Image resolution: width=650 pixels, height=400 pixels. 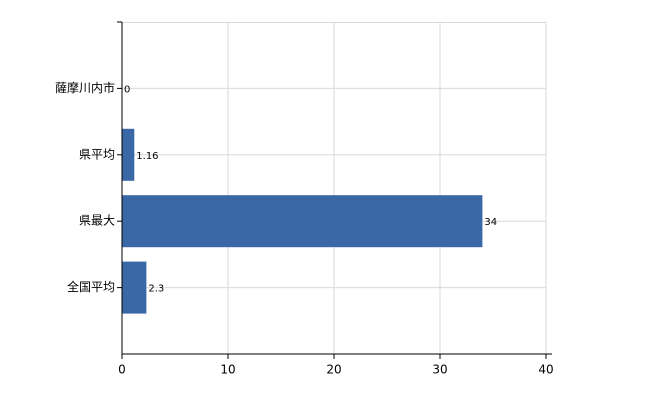 I want to click on x-tick-label: 10, so click(x=227, y=370).